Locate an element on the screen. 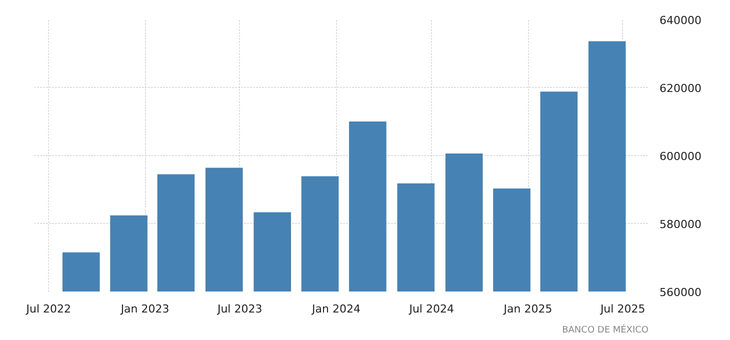  x-tick-label: Jul 2024 is located at coordinates (431, 309).